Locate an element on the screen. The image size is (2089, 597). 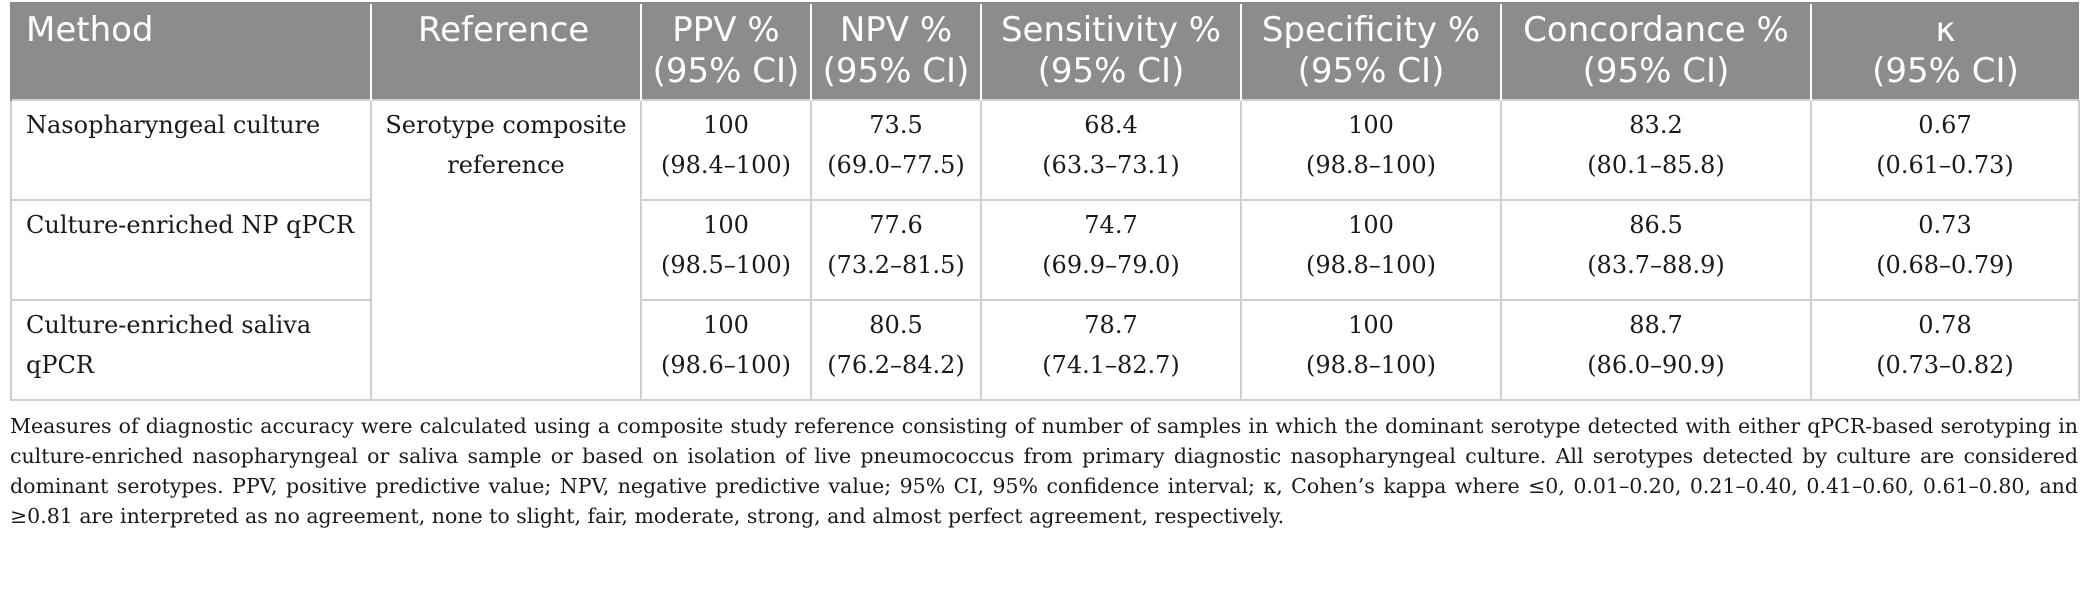
sensitivity-cell: 74.7 (69.9–79.0) is located at coordinates (1111, 250).